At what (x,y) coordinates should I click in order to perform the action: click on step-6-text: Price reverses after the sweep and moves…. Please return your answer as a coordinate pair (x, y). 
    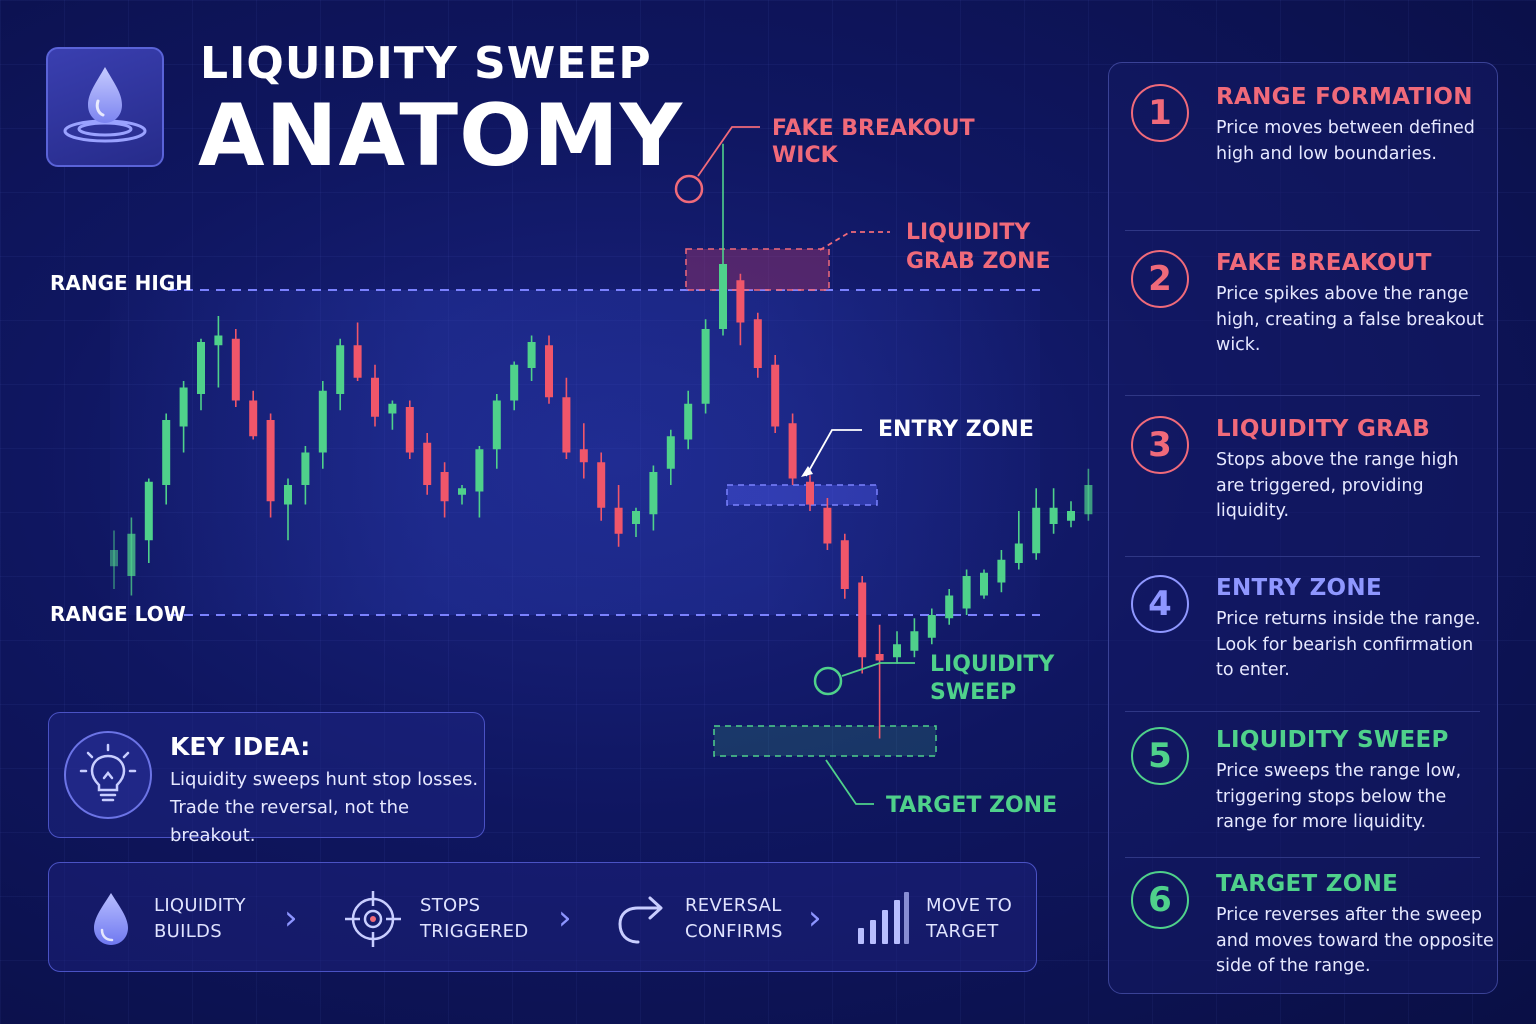
    Looking at the image, I should click on (1355, 940).